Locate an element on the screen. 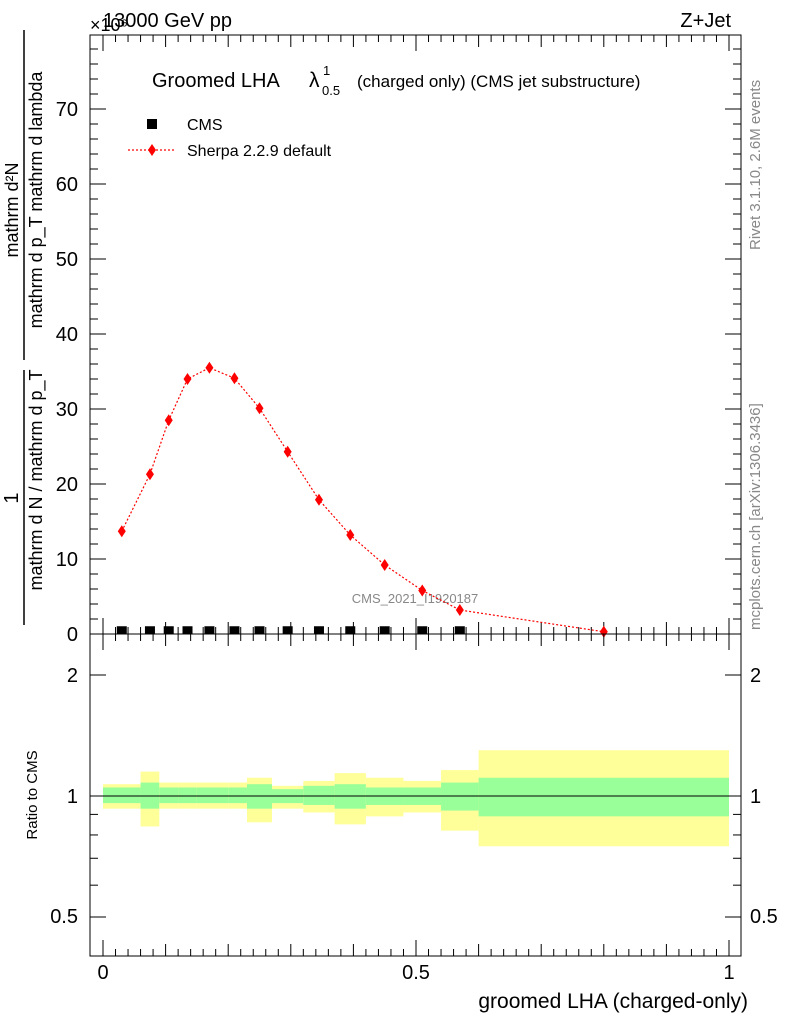 This screenshot has width=786, height=1024. title-tail: (charged only) (CMS jet substructure) is located at coordinates (498, 81).